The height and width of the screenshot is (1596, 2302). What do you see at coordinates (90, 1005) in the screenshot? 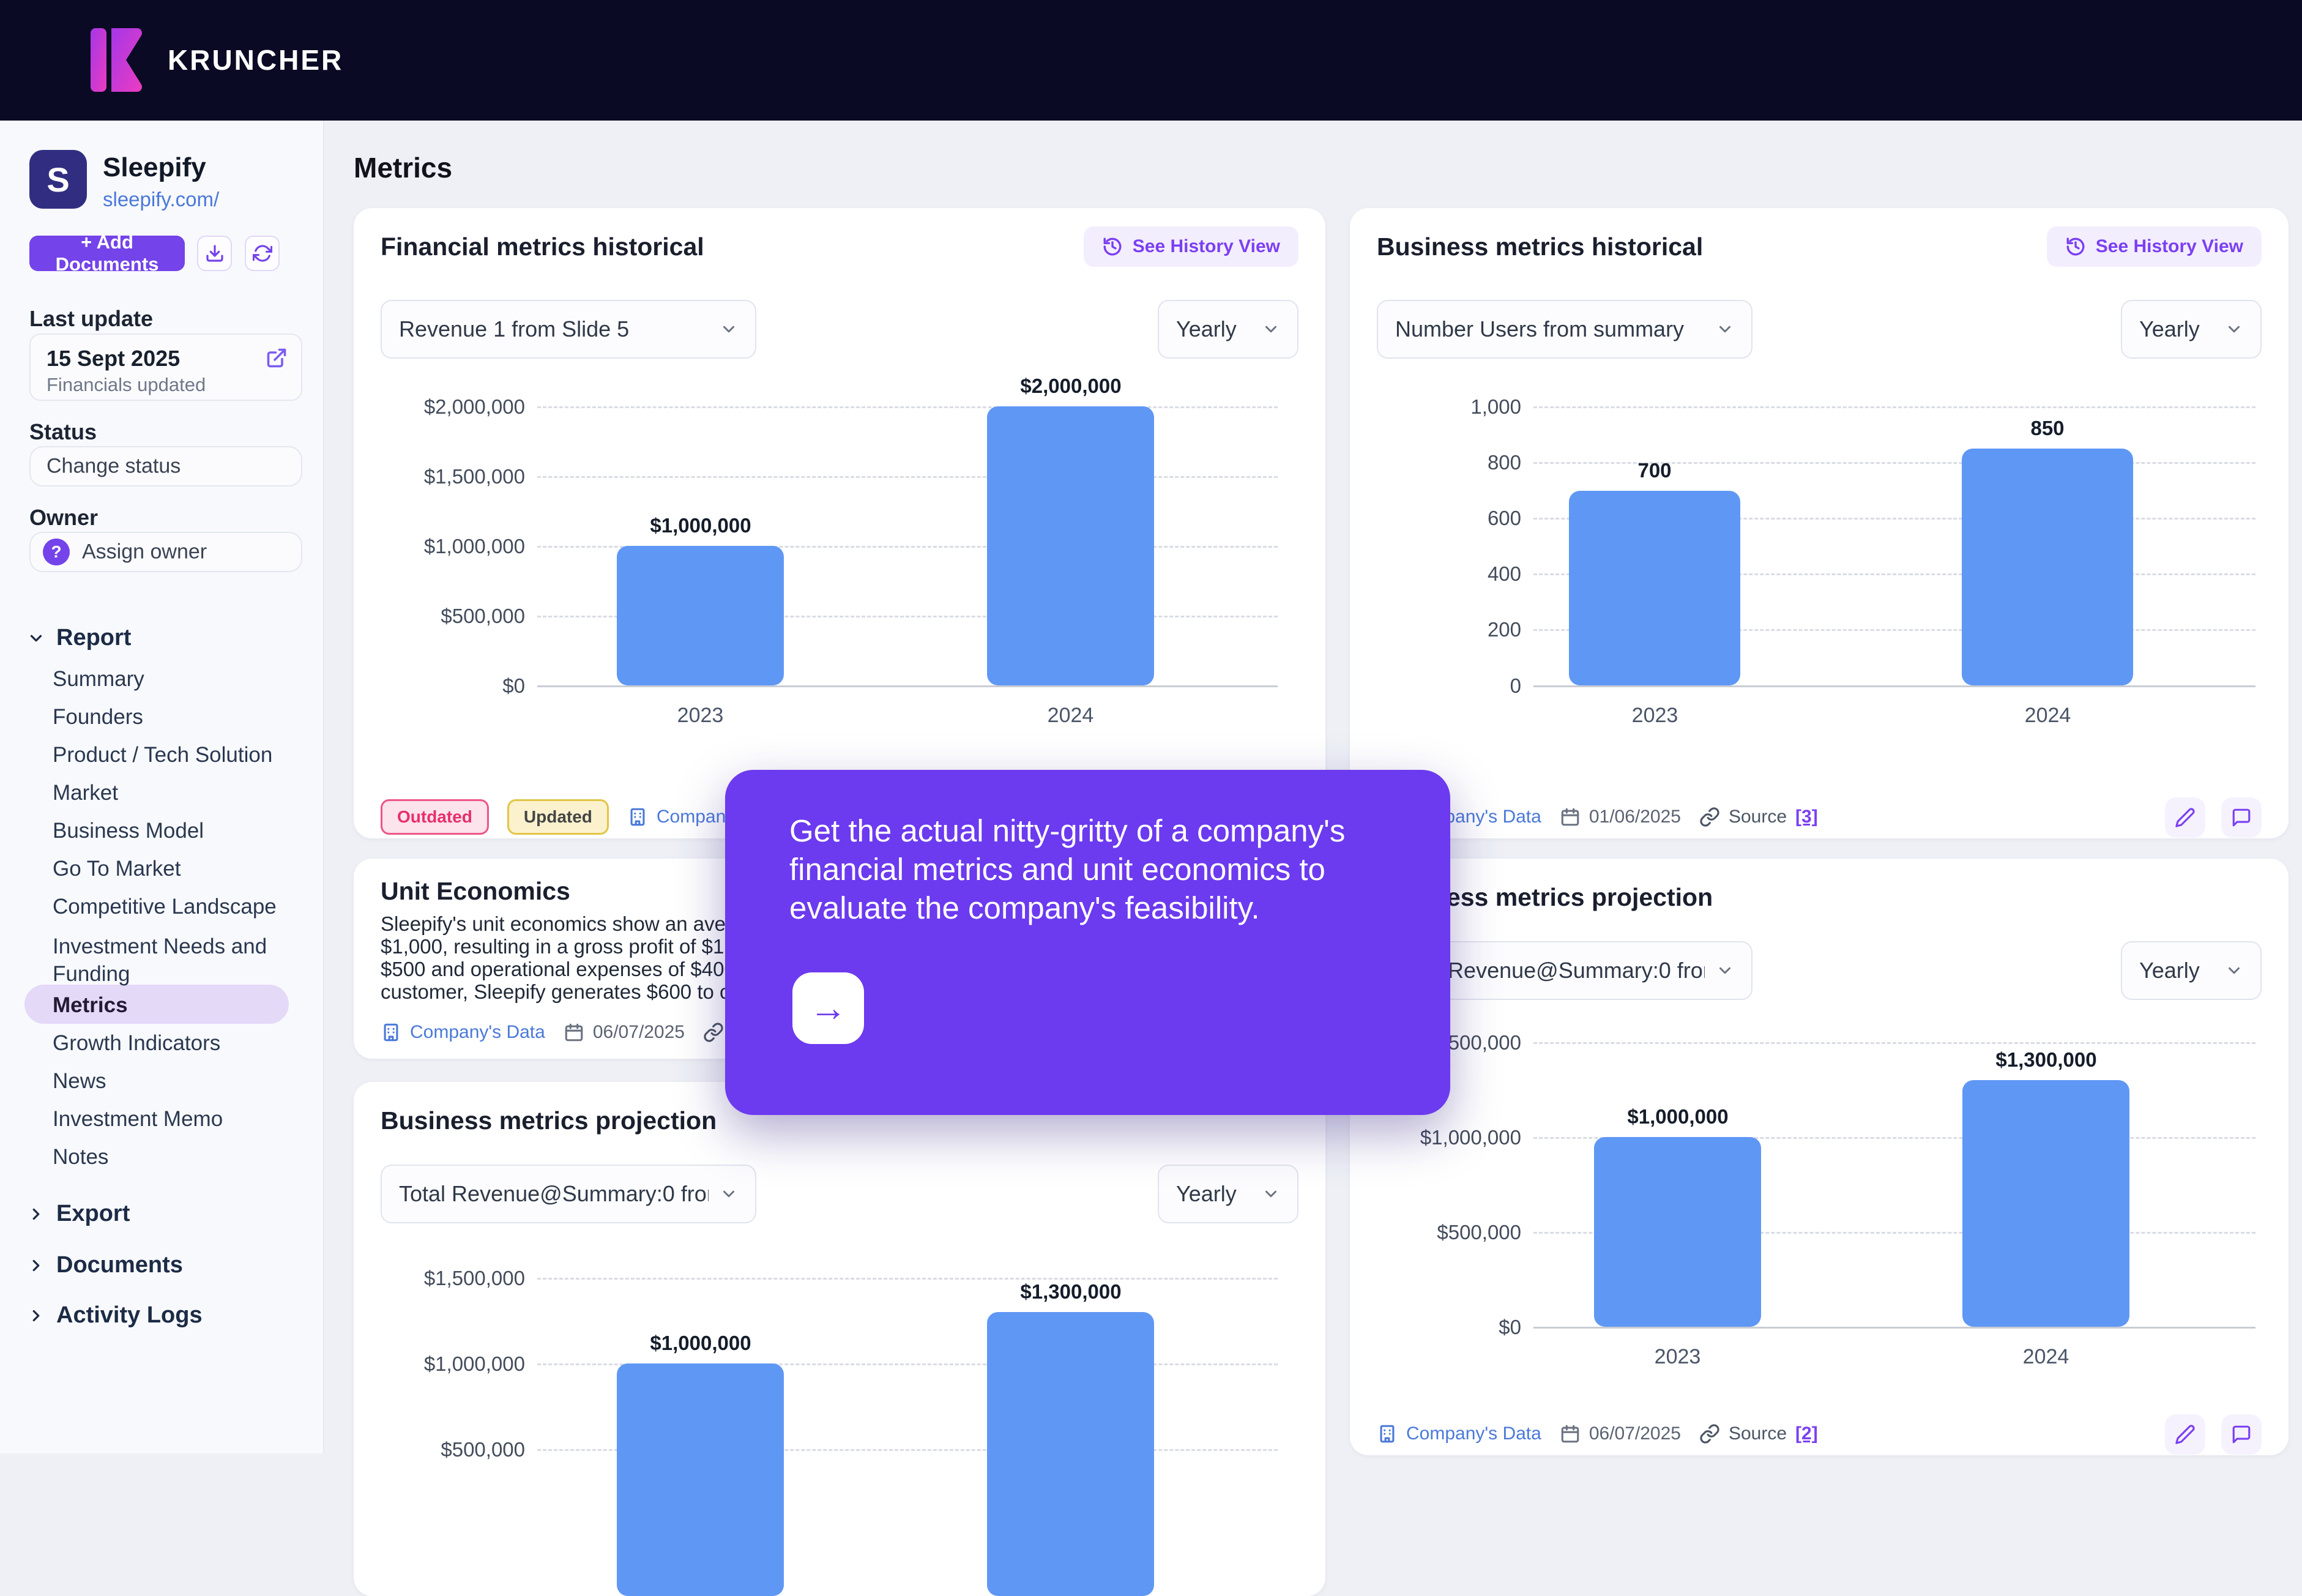
I see `sidebar-item-metrics: Metrics` at bounding box center [90, 1005].